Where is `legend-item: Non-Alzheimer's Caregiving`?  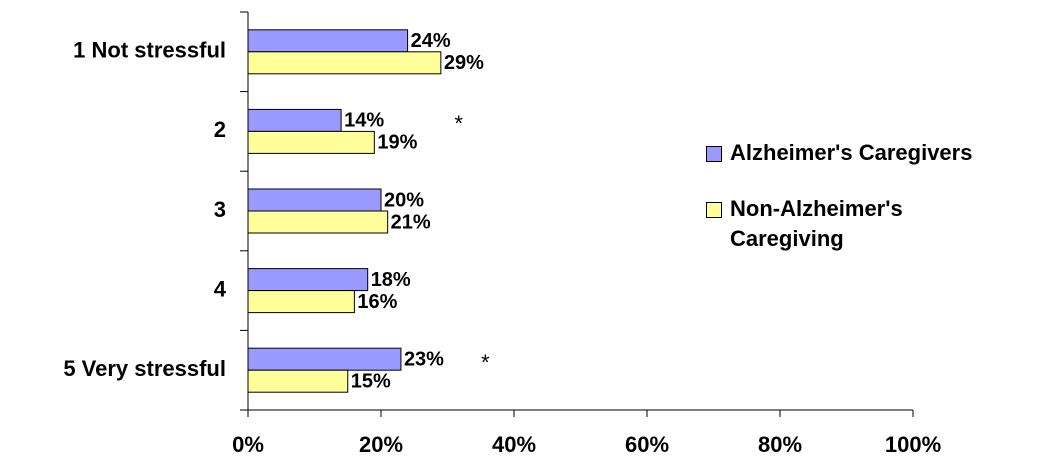 legend-item: Non-Alzheimer's Caregiving is located at coordinates (881, 225).